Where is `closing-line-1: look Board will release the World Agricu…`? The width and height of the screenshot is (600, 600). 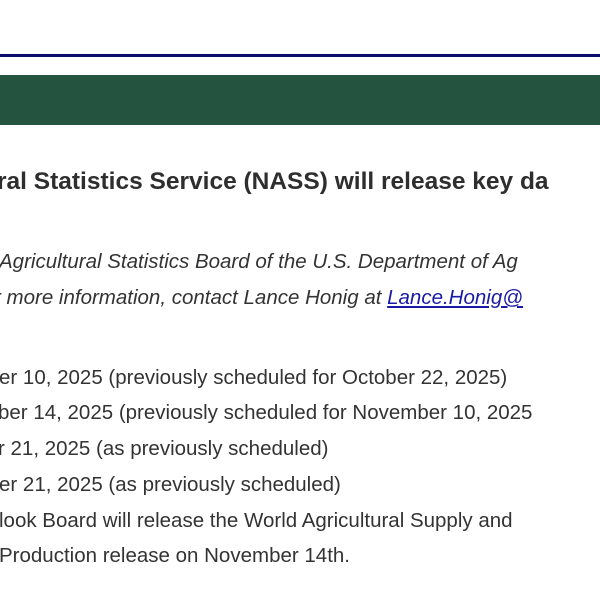
closing-line-1: look Board will release the World Agricu… is located at coordinates (256, 520).